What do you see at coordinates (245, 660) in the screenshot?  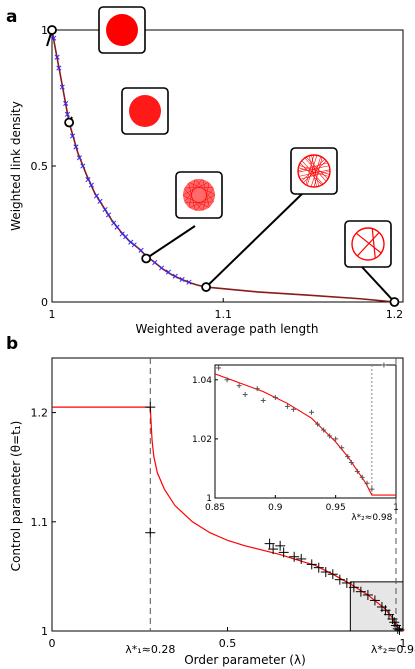 I see `panel-b-x-label: Order parameter (λ)` at bounding box center [245, 660].